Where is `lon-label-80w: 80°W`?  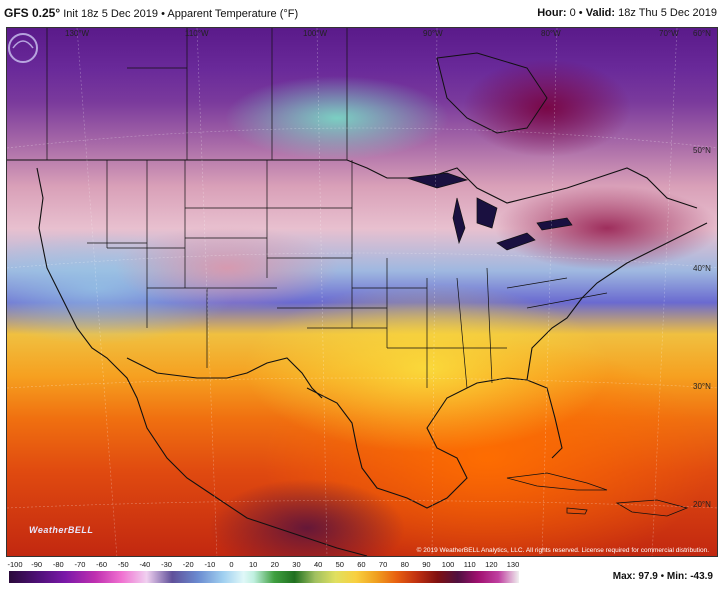
lon-label-80w: 80°W is located at coordinates (551, 33).